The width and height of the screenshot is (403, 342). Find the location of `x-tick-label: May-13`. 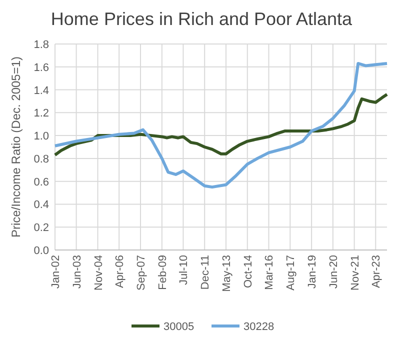

x-tick-label: May-13 is located at coordinates (226, 273).